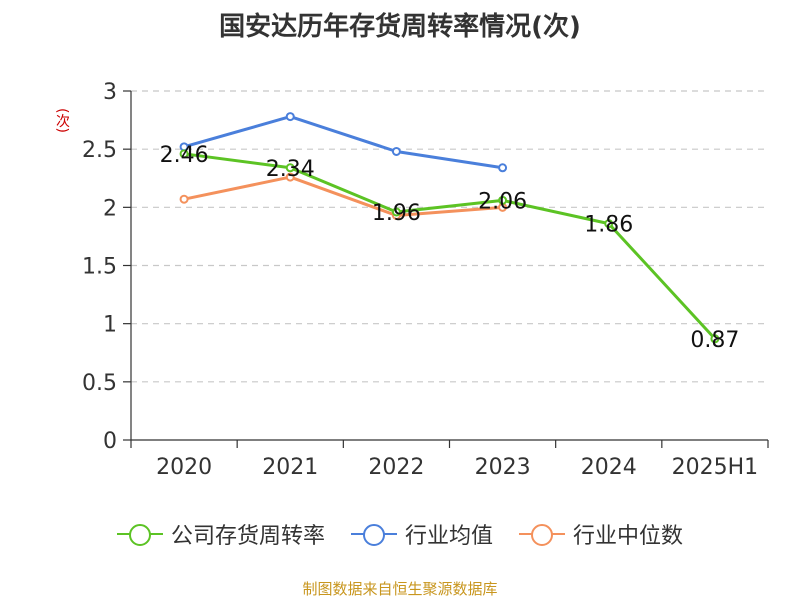 The height and width of the screenshot is (600, 800). I want to click on legend-swatch-company, so click(139, 535).